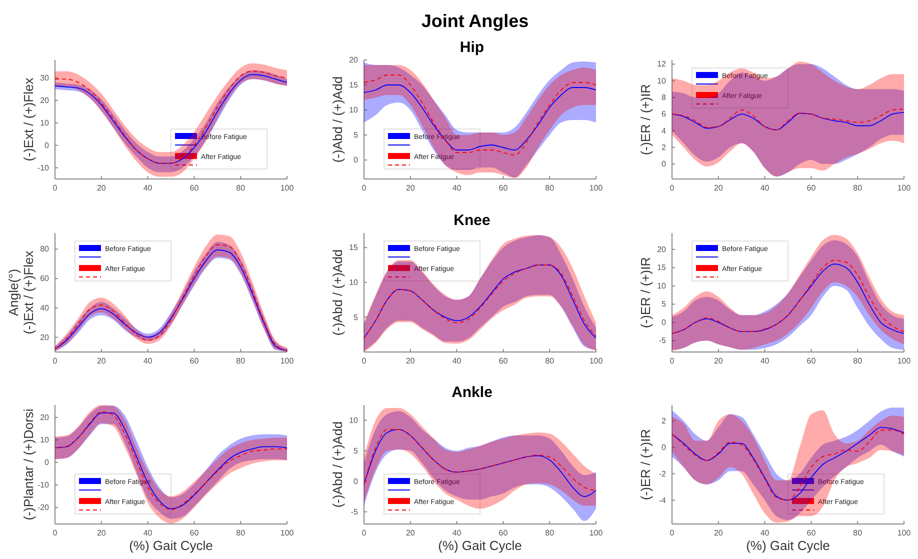 The width and height of the screenshot is (918, 559). What do you see at coordinates (45, 78) in the screenshot?
I see `y-tick-label: 30` at bounding box center [45, 78].